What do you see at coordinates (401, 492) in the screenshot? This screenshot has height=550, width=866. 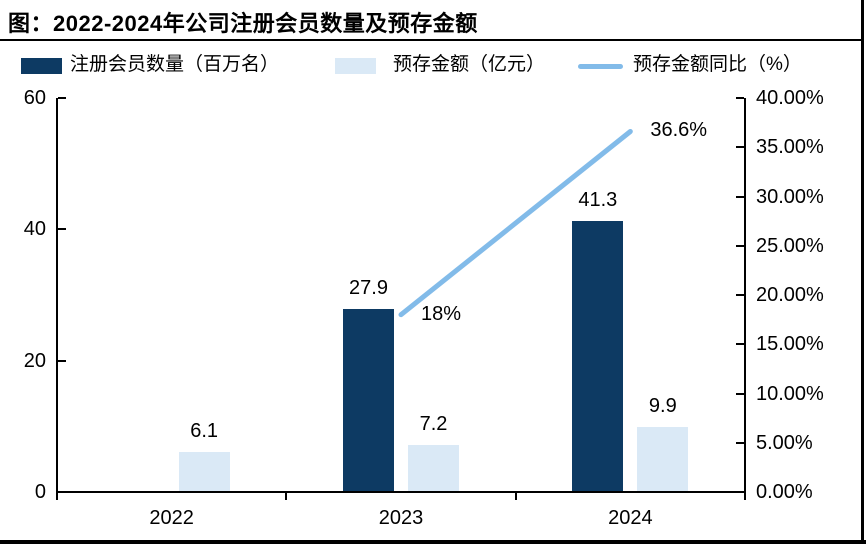 I see `x-axis` at bounding box center [401, 492].